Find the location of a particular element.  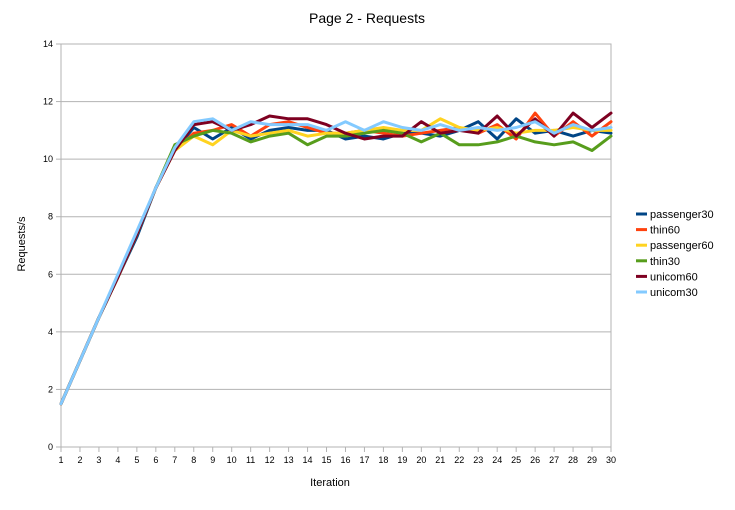

y-tick-label: 4 is located at coordinates (50, 332).